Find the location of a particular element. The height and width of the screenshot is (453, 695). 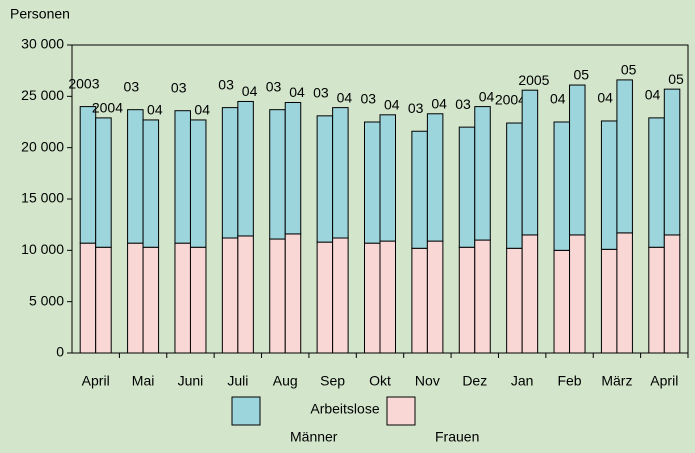

legend-label: Frauen is located at coordinates (457, 437).